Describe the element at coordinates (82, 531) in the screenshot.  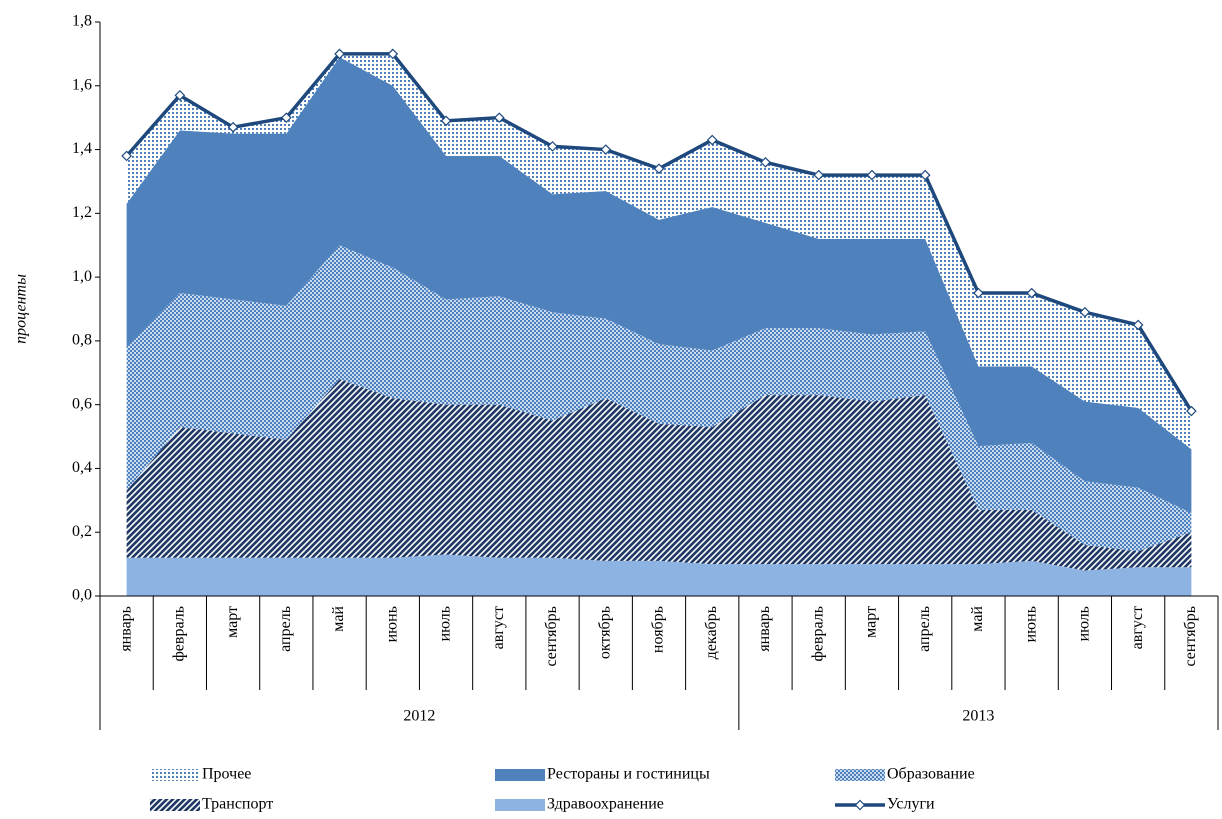
I see `y-tick-label: 0,2` at that location.